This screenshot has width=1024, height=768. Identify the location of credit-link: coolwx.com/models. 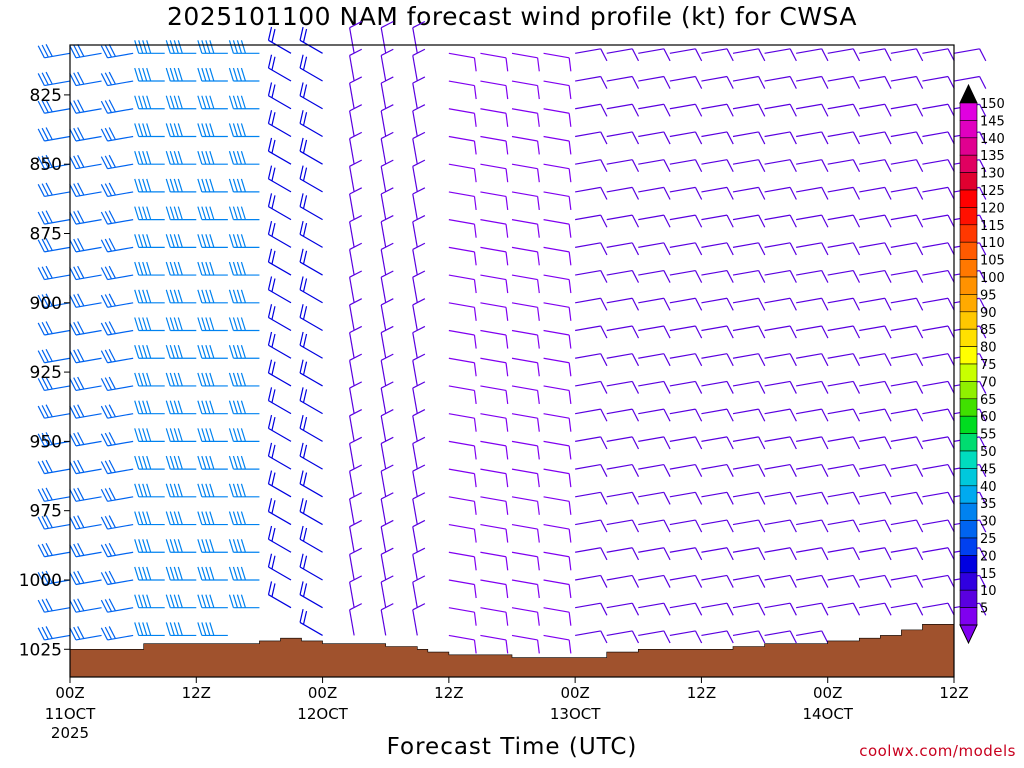
(937, 751).